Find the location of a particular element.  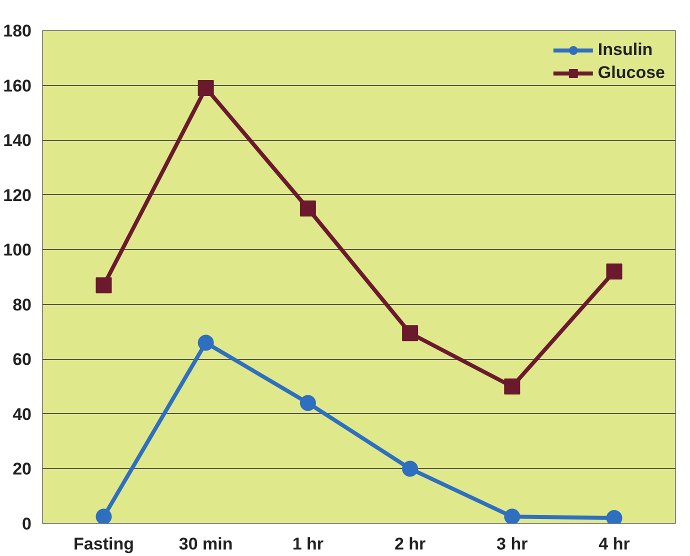

y-tick-label: 60 is located at coordinates (22, 360).